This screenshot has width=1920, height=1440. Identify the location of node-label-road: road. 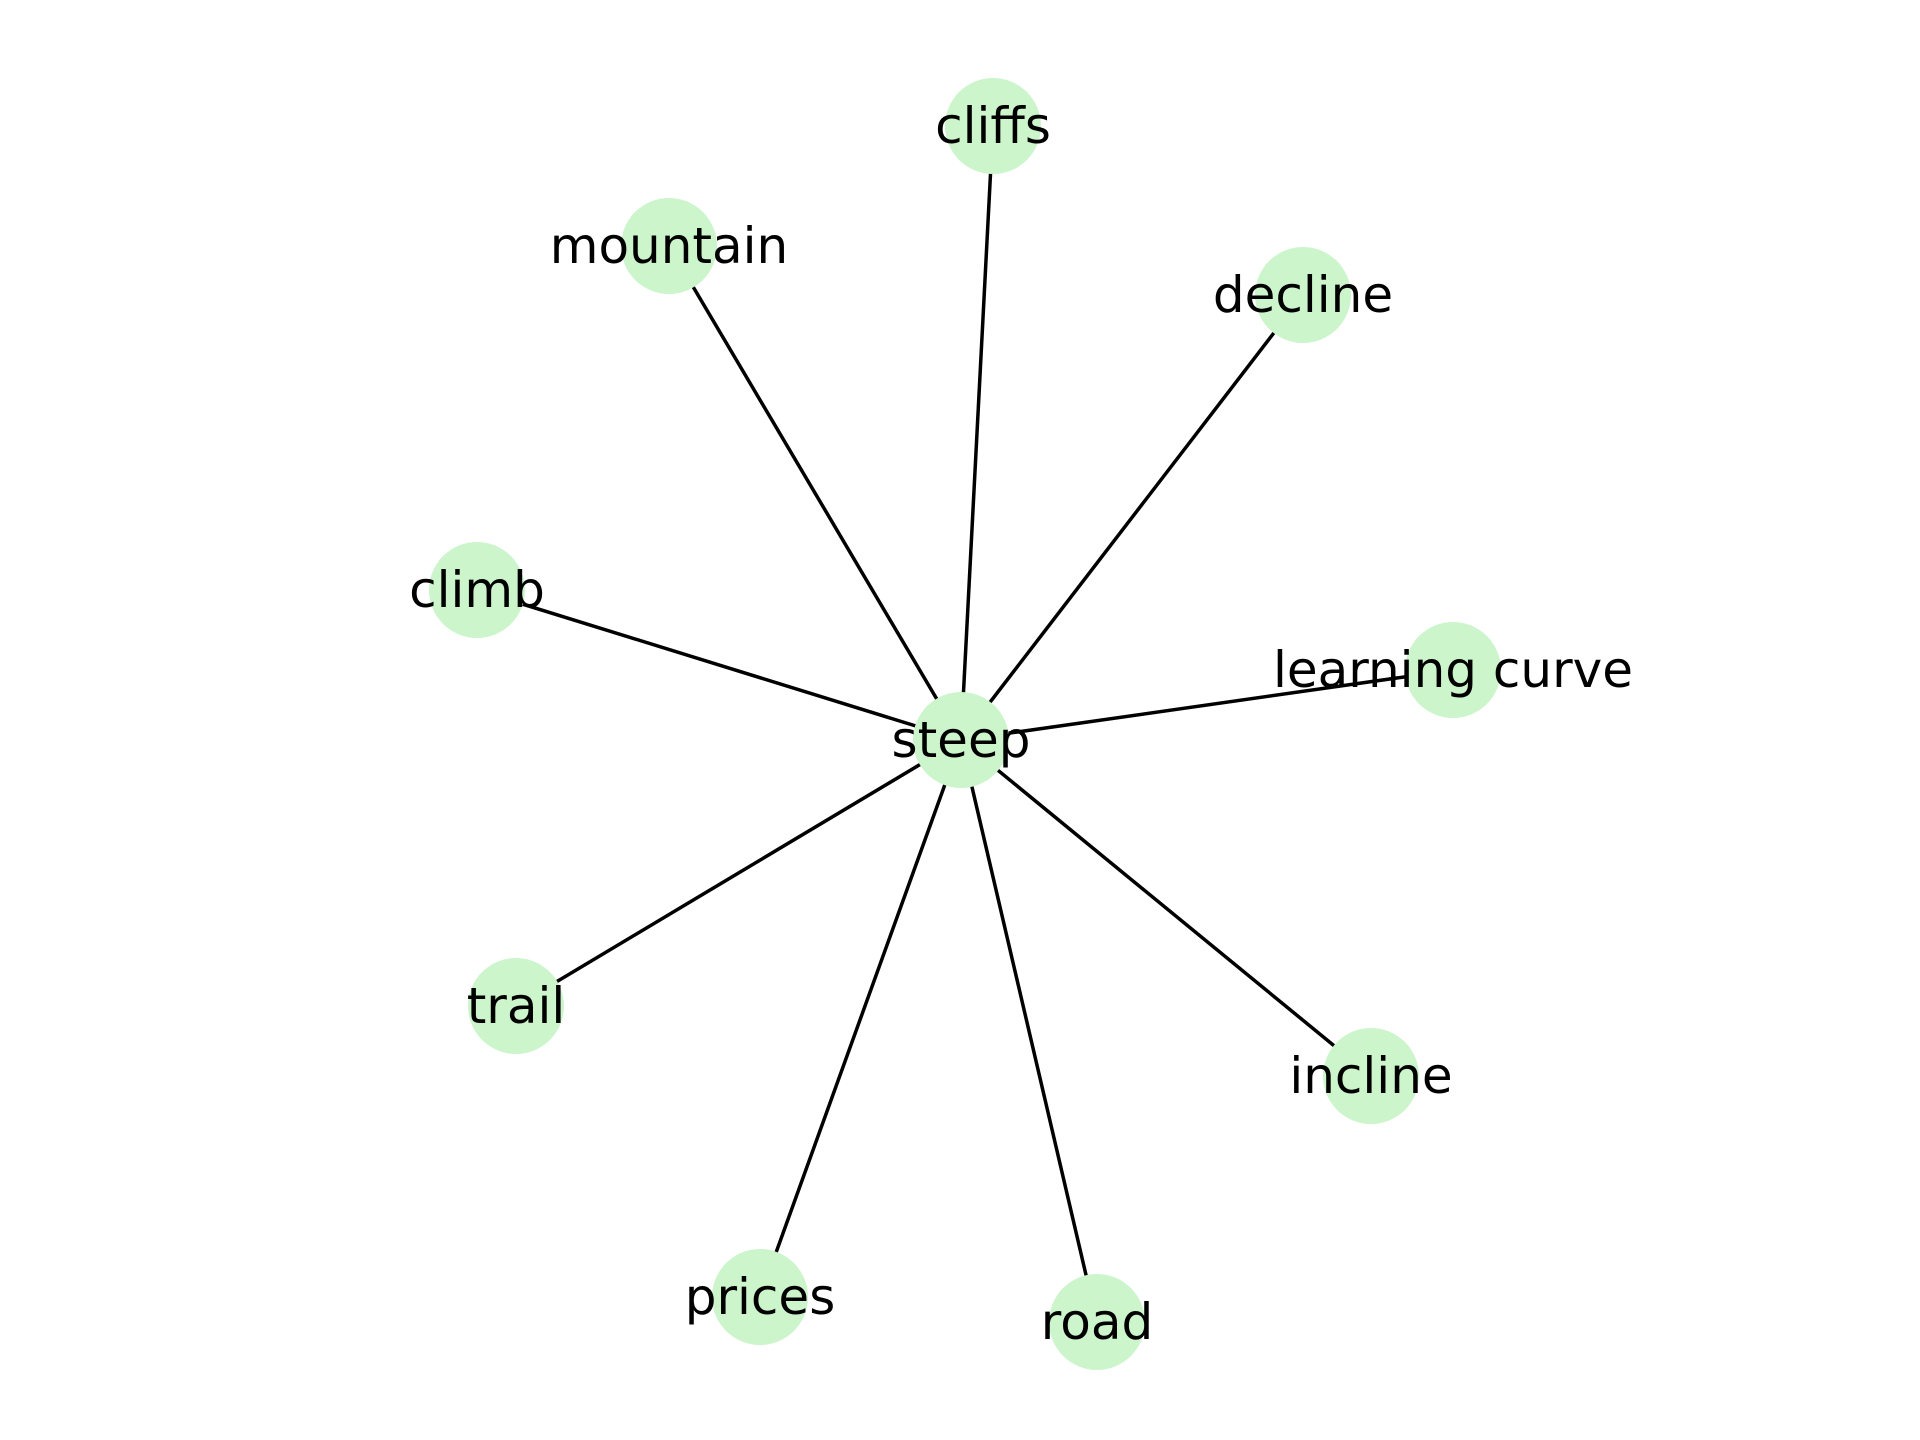
(1097, 1322).